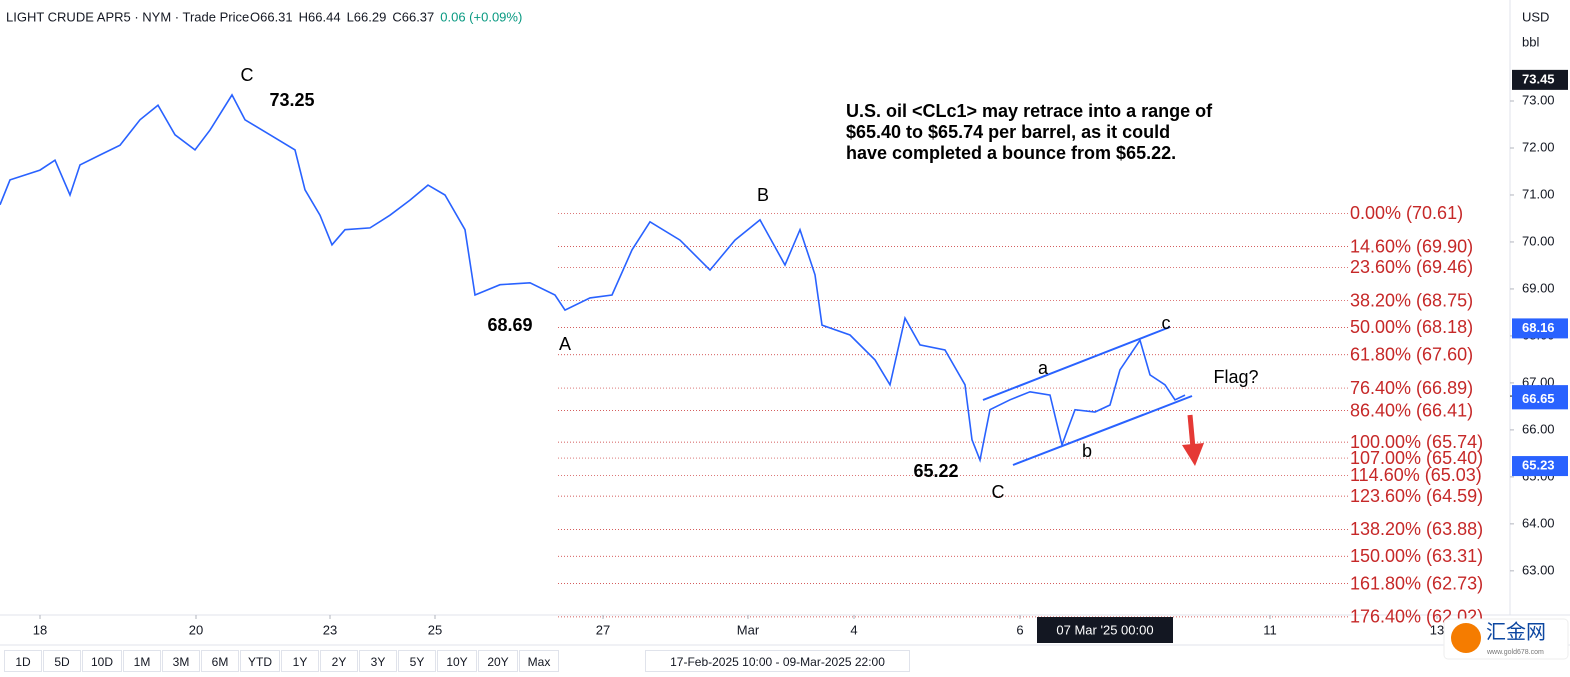  I want to click on symbol: LIGHT CRUDE APR5 · NYM · Trade Price, so click(127, 16).